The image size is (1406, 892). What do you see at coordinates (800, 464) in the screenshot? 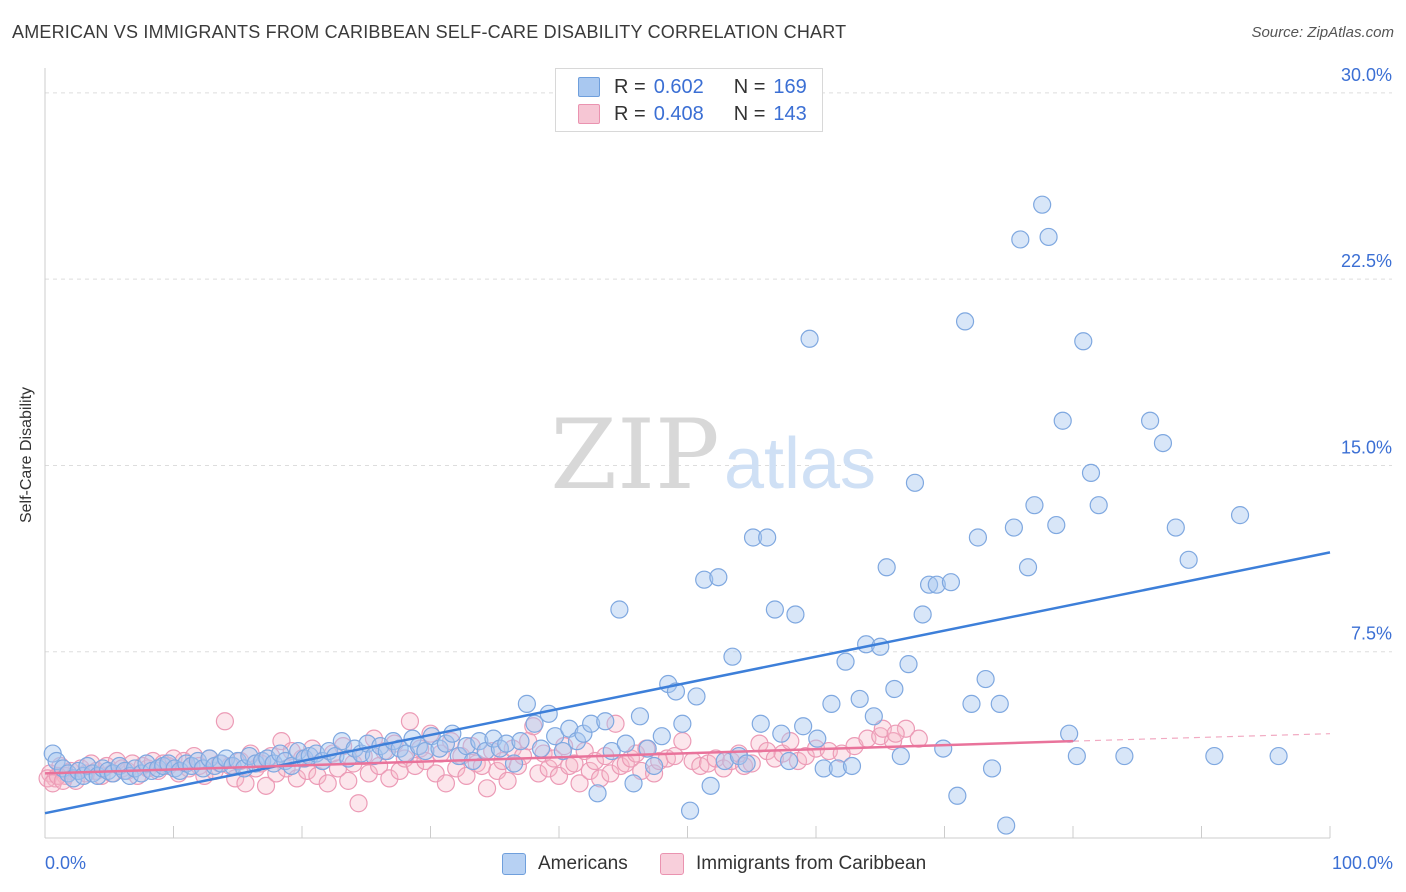
I see `watermark-atlas: atlas` at bounding box center [800, 464].